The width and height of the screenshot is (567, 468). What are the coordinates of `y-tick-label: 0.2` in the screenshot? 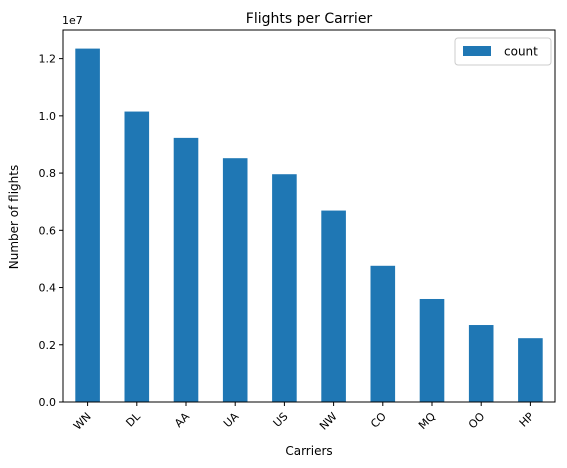 It's located at (48, 345).